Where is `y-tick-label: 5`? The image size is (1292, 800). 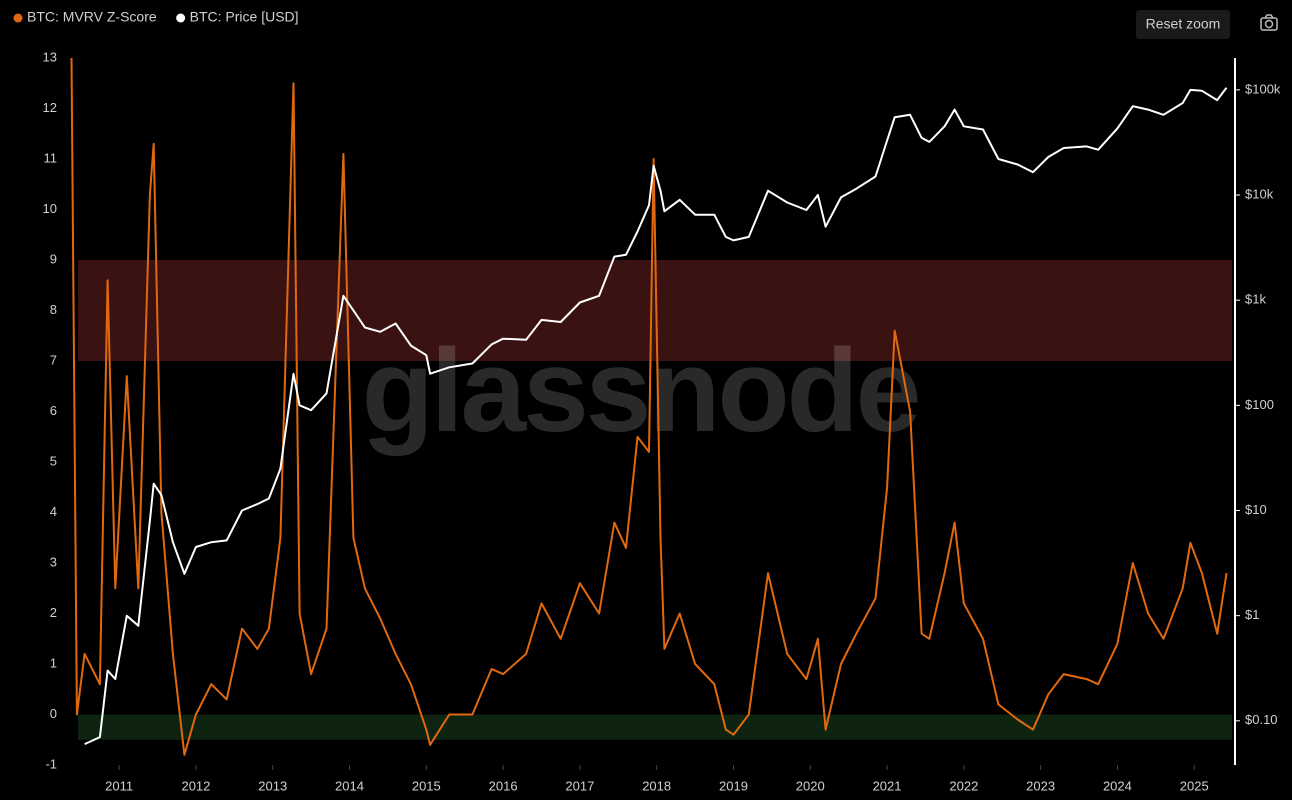
y-tick-label: 5 is located at coordinates (53, 460).